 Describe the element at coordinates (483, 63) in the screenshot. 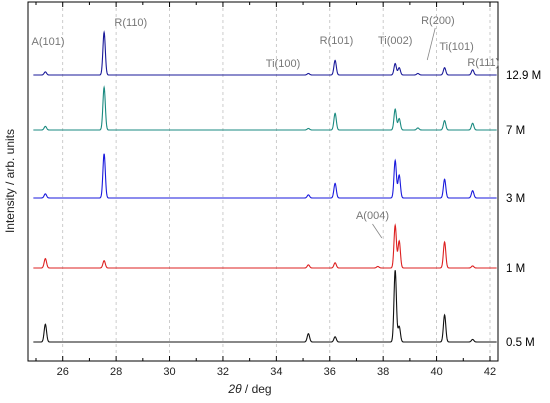

I see `peak-annotation: R(111)` at that location.